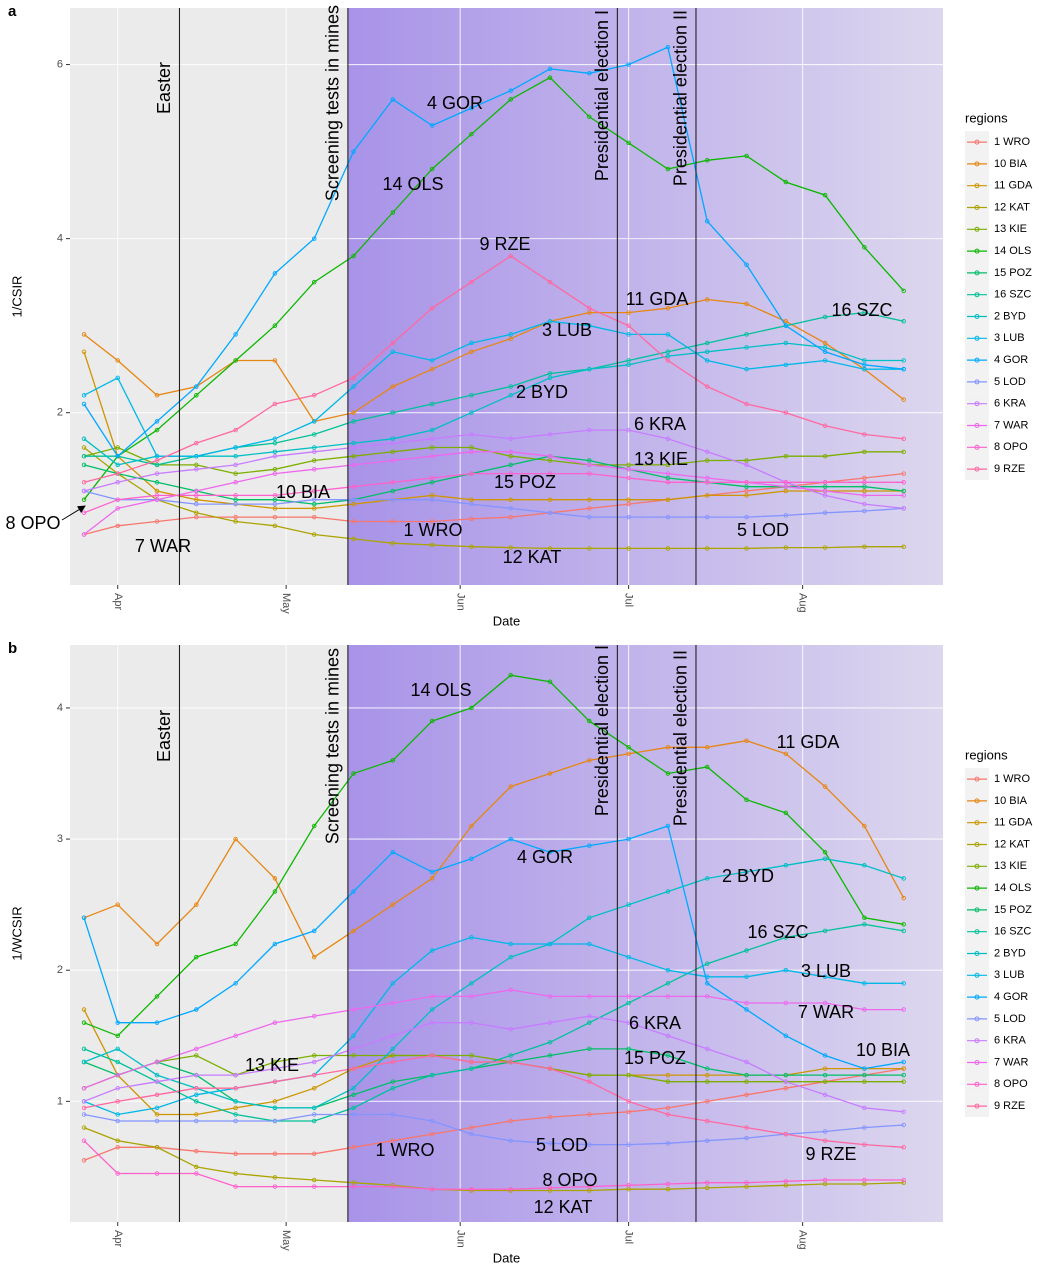 Image resolution: width=1039 pixels, height=1268 pixels. I want to click on annotation: 6 KRA, so click(655, 1023).